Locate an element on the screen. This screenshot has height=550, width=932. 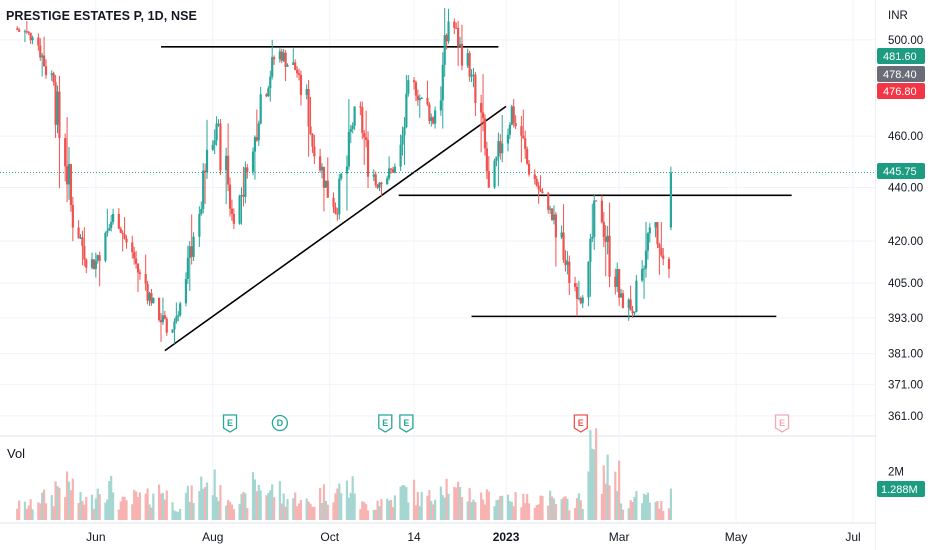
dividend-icon is located at coordinates (280, 423).